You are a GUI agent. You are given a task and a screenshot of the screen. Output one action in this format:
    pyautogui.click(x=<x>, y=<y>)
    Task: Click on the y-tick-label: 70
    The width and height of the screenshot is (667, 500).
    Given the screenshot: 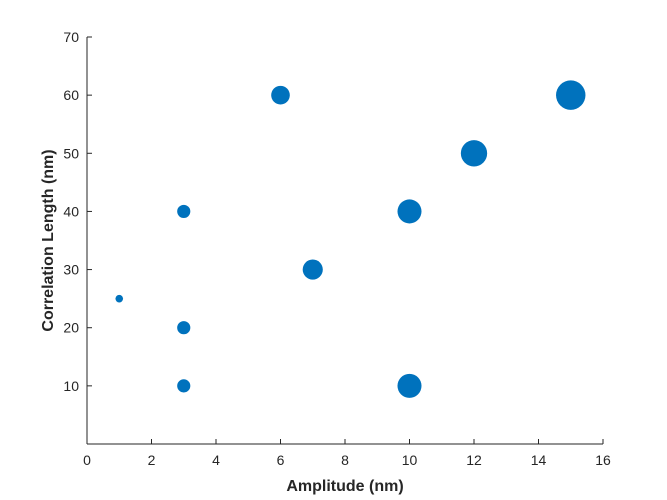 What is the action you would take?
    pyautogui.click(x=71, y=37)
    